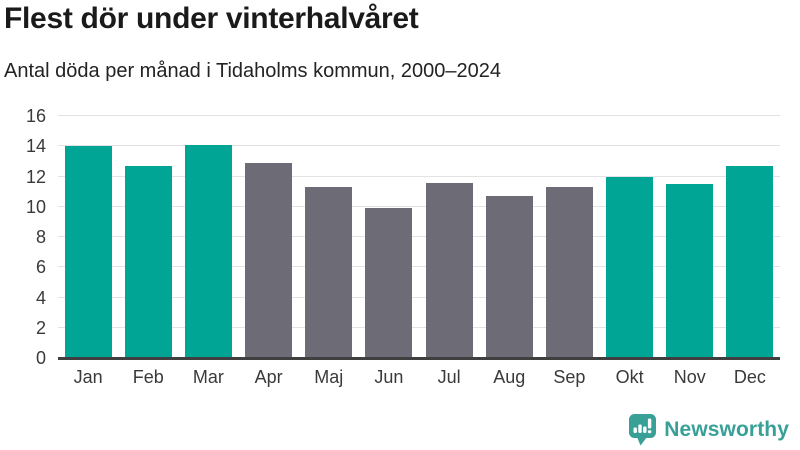  I want to click on bar-sep, so click(569, 272).